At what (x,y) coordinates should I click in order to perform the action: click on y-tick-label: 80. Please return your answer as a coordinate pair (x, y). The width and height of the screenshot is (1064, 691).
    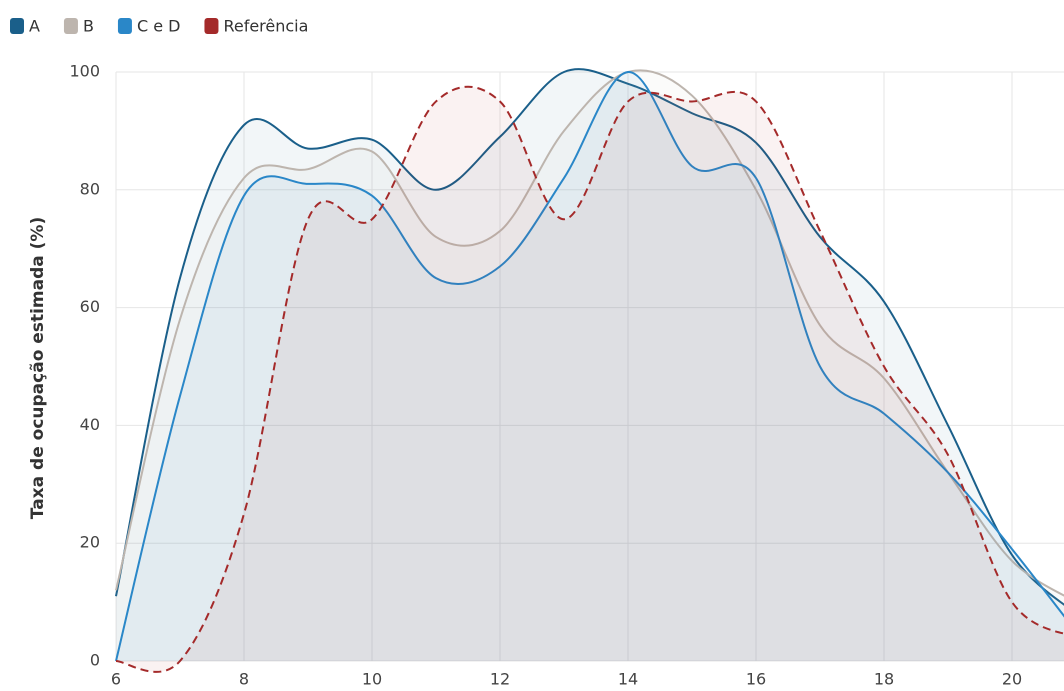
    Looking at the image, I should click on (90, 188).